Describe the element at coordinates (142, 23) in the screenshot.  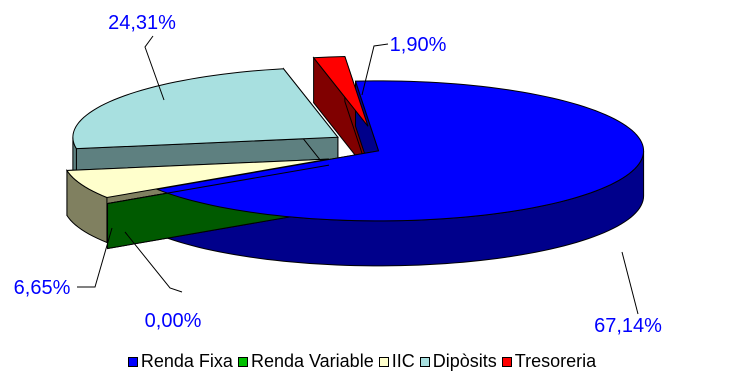
I see `data-label-dip-sits: 24,31%` at that location.